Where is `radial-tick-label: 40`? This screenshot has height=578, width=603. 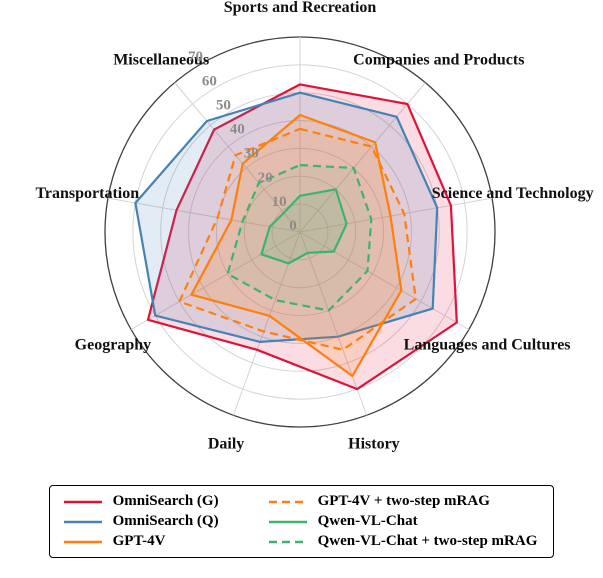 radial-tick-label: 40 is located at coordinates (237, 130).